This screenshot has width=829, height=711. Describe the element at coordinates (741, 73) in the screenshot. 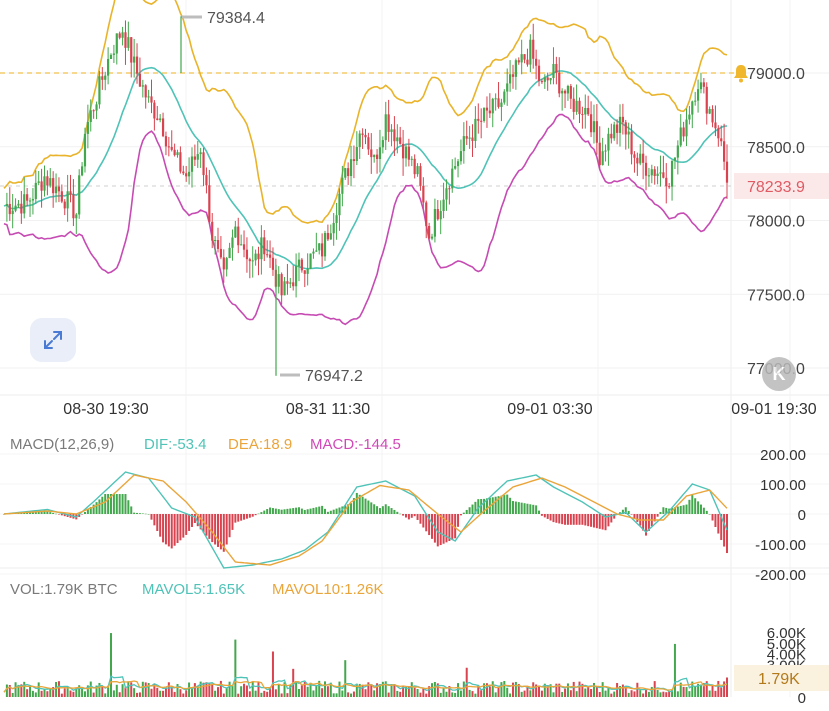

I see `bell-icon` at that location.